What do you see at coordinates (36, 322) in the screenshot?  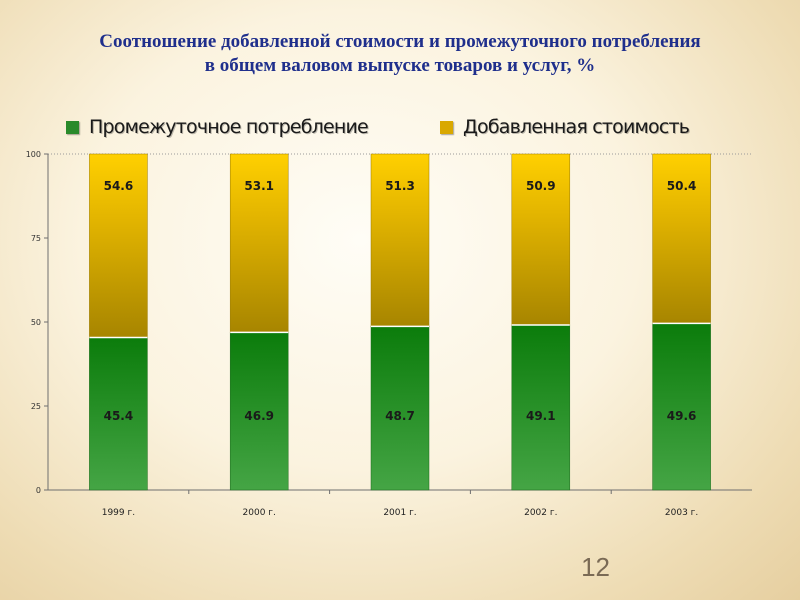 I see `y-tick-label: 50` at bounding box center [36, 322].